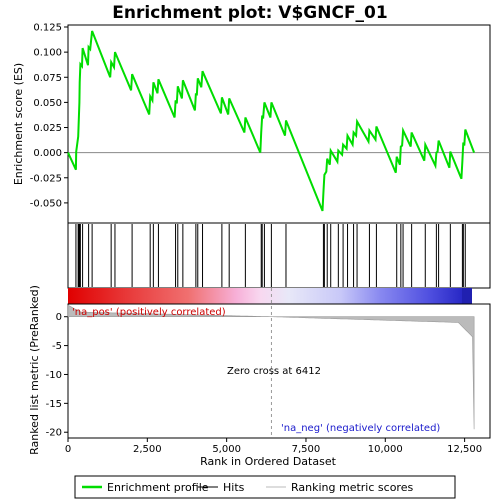 The height and width of the screenshot is (500, 500). Describe the element at coordinates (46, 203) in the screenshot. I see `es-tick-label: -0.050` at that location.